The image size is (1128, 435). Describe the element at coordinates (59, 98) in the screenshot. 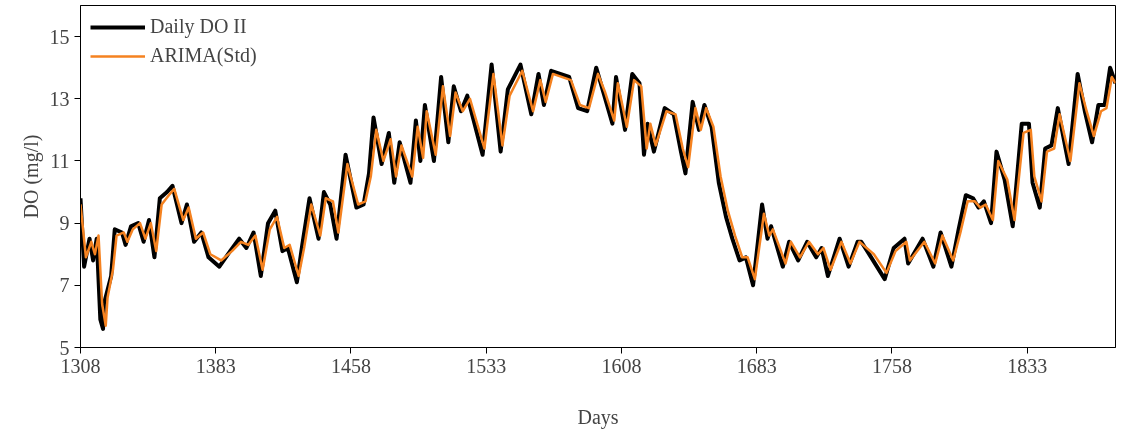

I see `y-tick-label: 13` at that location.